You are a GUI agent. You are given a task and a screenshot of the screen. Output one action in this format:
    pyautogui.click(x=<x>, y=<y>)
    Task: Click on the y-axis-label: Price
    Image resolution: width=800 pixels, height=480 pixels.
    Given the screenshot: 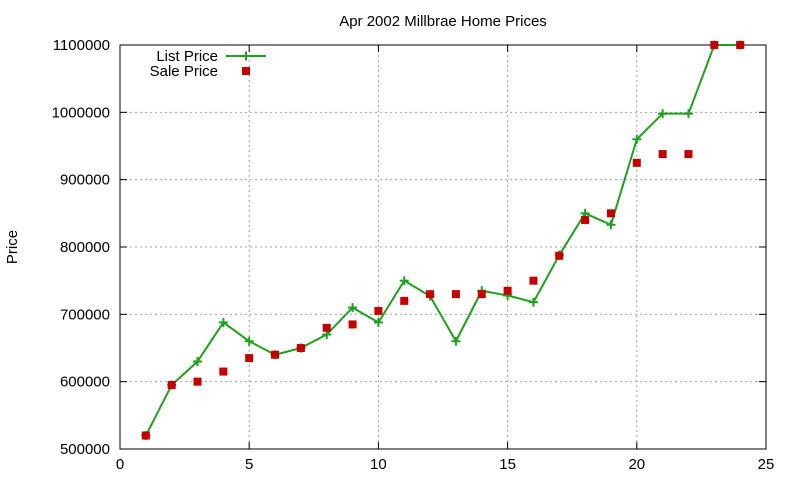 What is the action you would take?
    pyautogui.click(x=12, y=247)
    